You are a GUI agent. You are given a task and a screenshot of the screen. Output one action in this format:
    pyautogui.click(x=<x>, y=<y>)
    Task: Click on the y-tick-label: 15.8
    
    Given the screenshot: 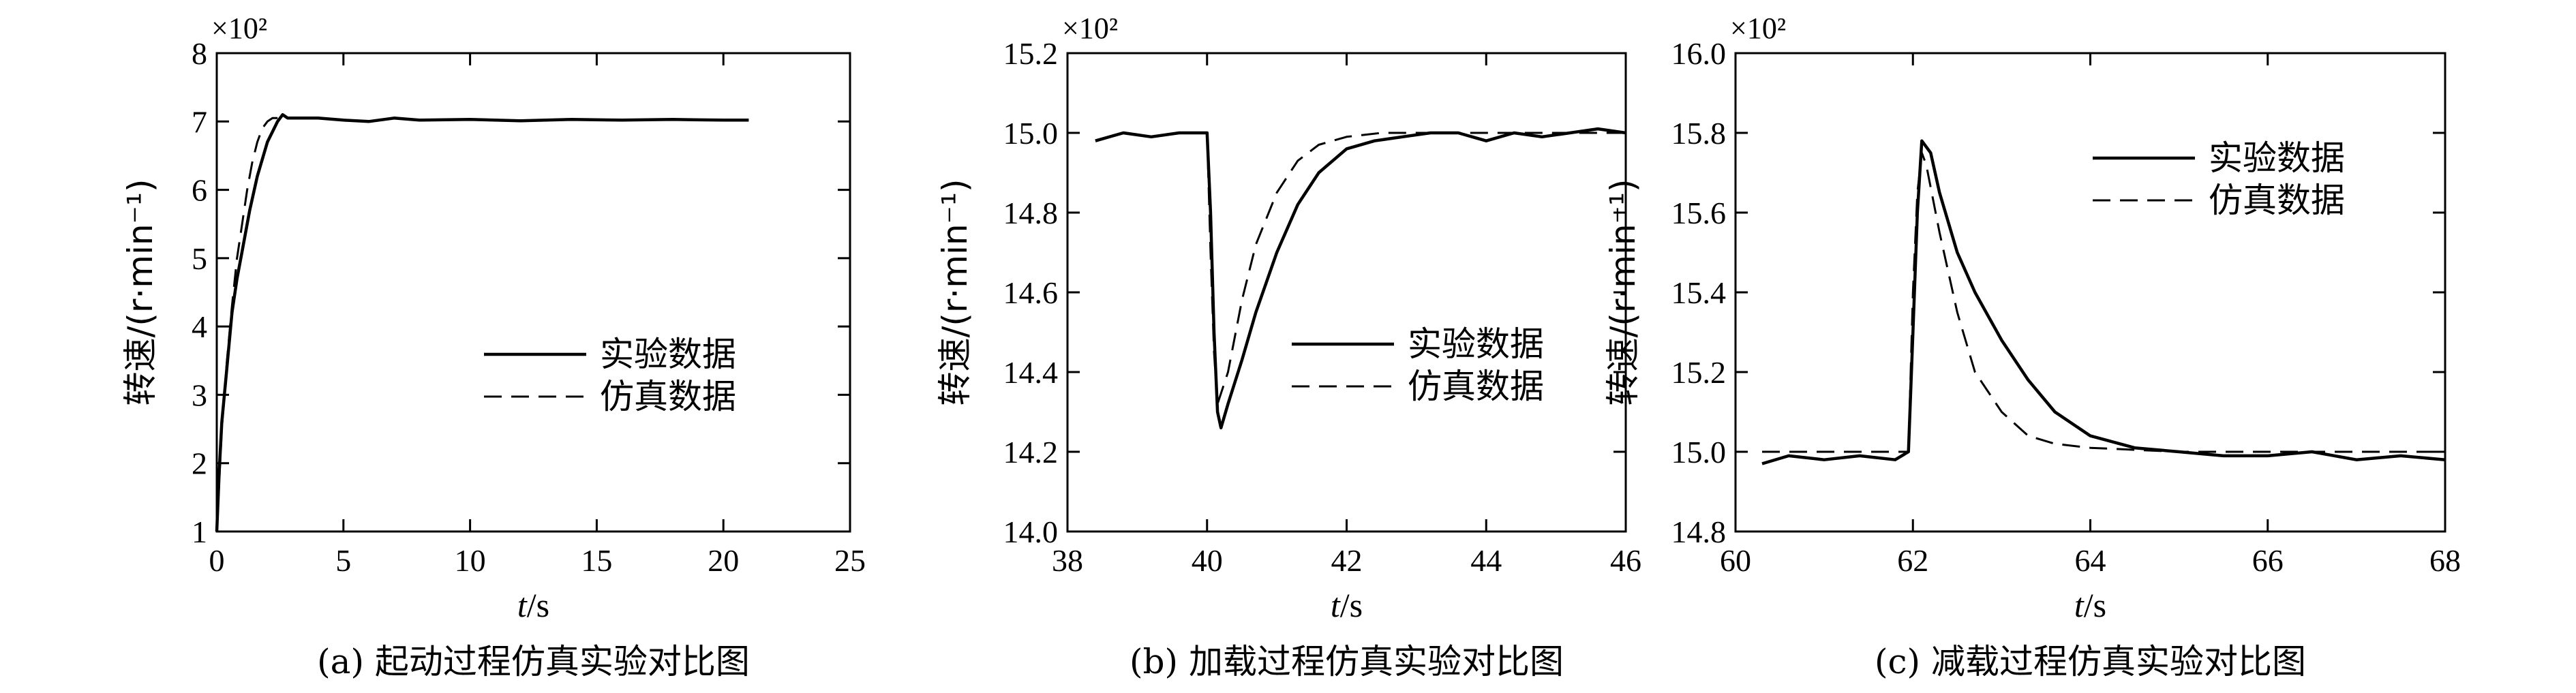 What is the action you would take?
    pyautogui.click(x=1699, y=133)
    